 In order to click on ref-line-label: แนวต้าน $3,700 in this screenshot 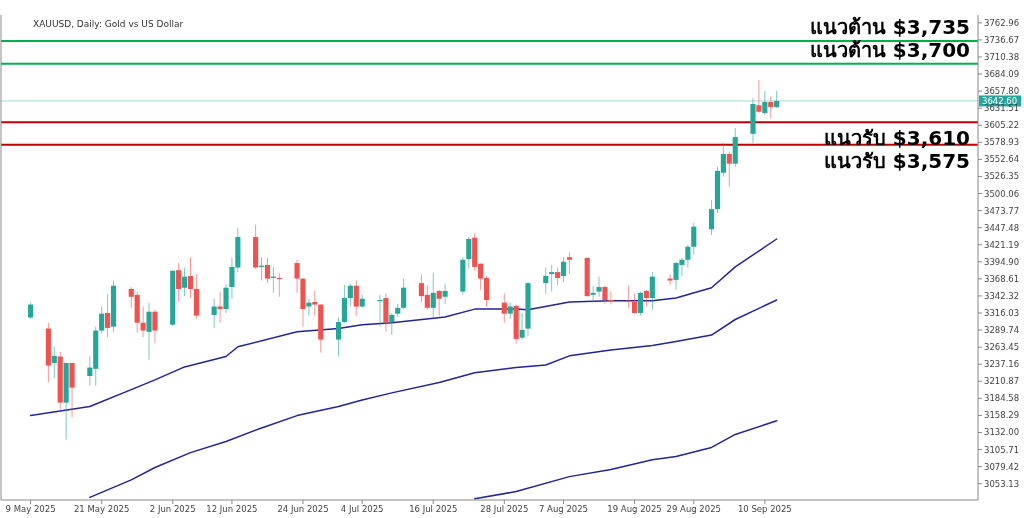, I will do `click(889, 49)`.